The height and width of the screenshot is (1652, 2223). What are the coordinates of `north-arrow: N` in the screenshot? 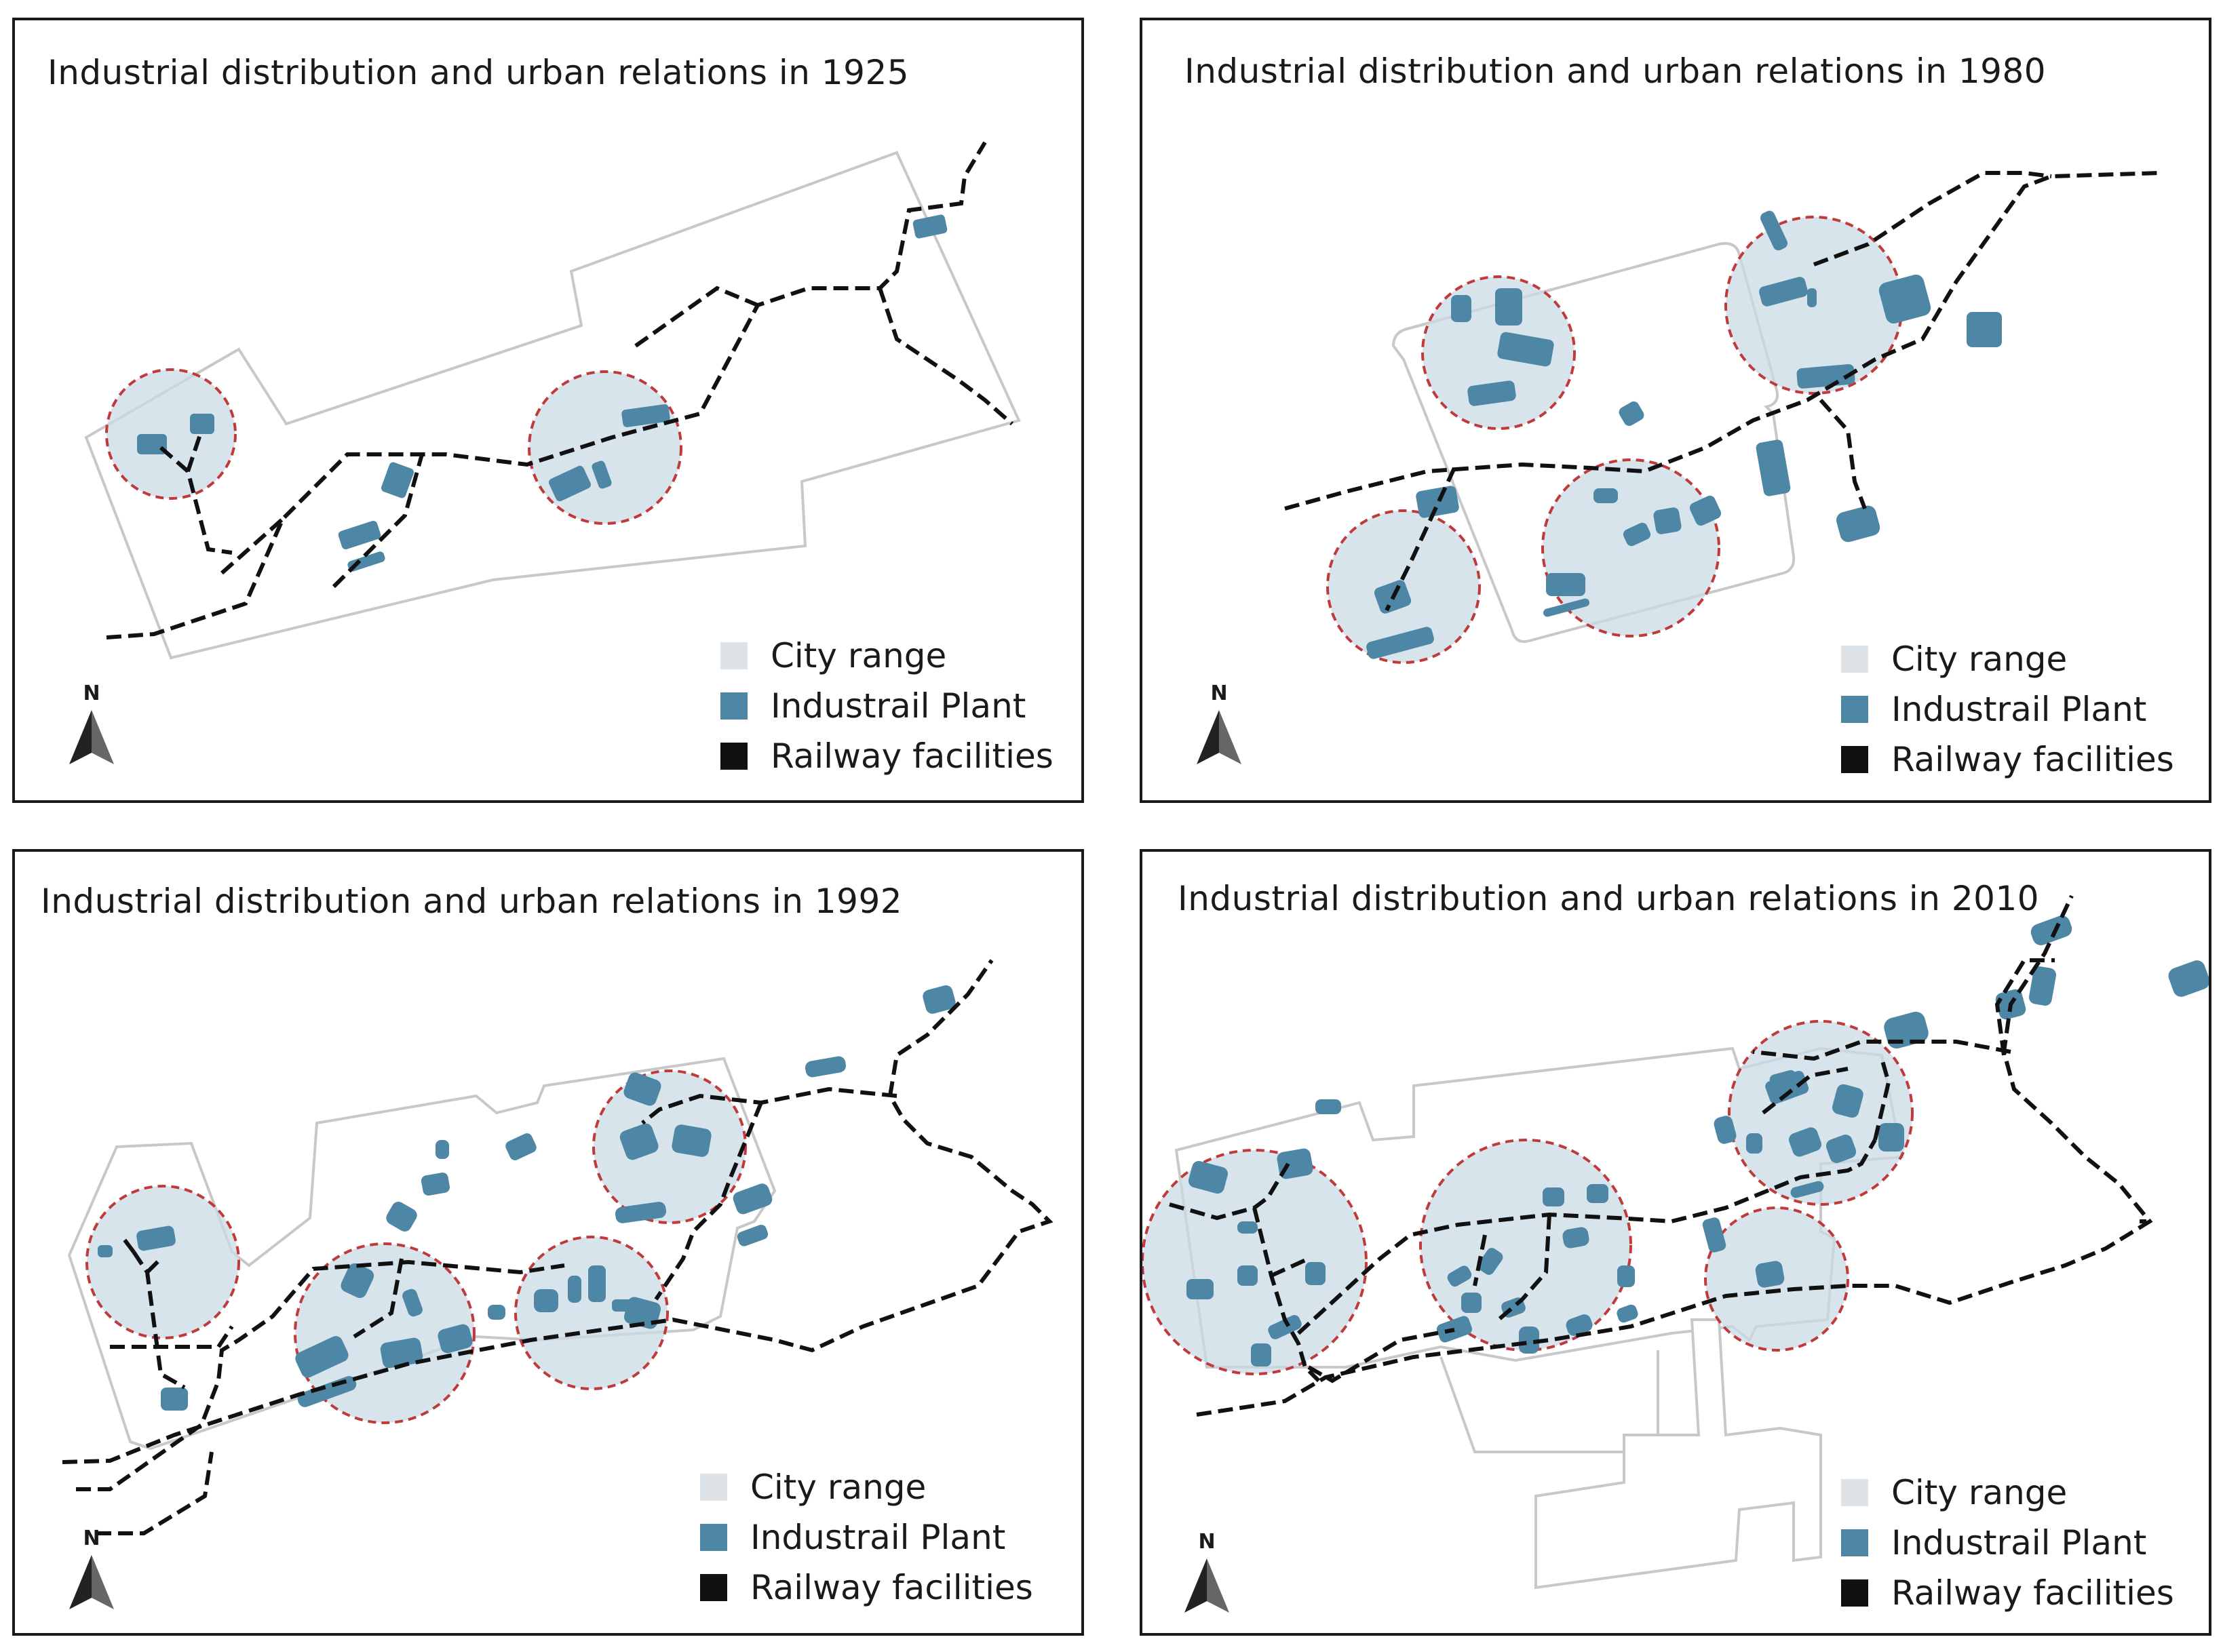 It's located at (1206, 1574).